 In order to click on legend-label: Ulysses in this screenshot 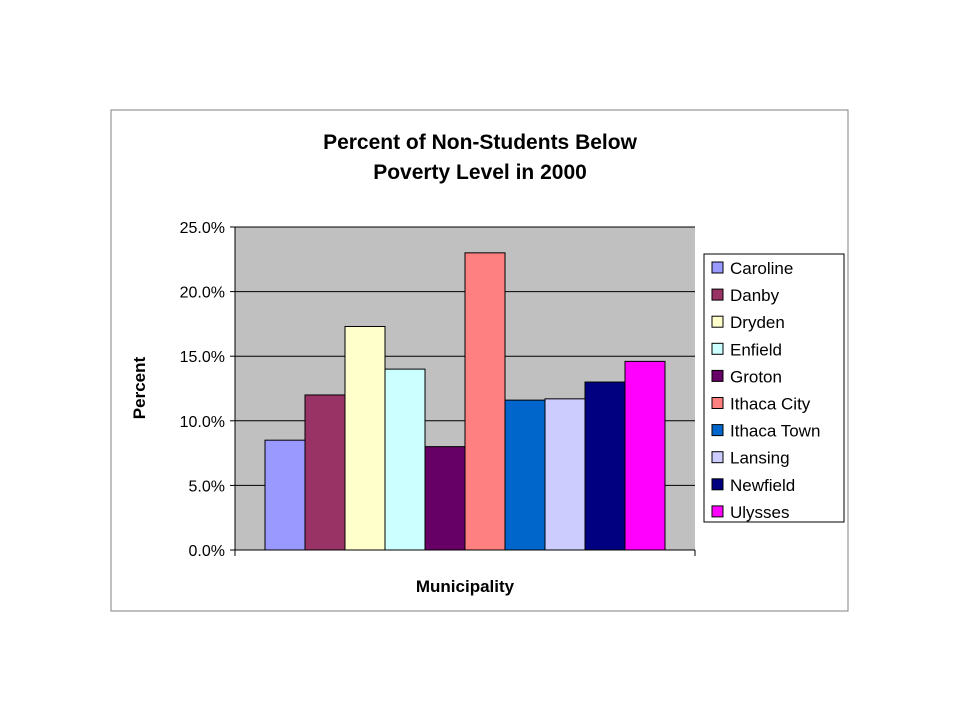, I will do `click(760, 512)`.